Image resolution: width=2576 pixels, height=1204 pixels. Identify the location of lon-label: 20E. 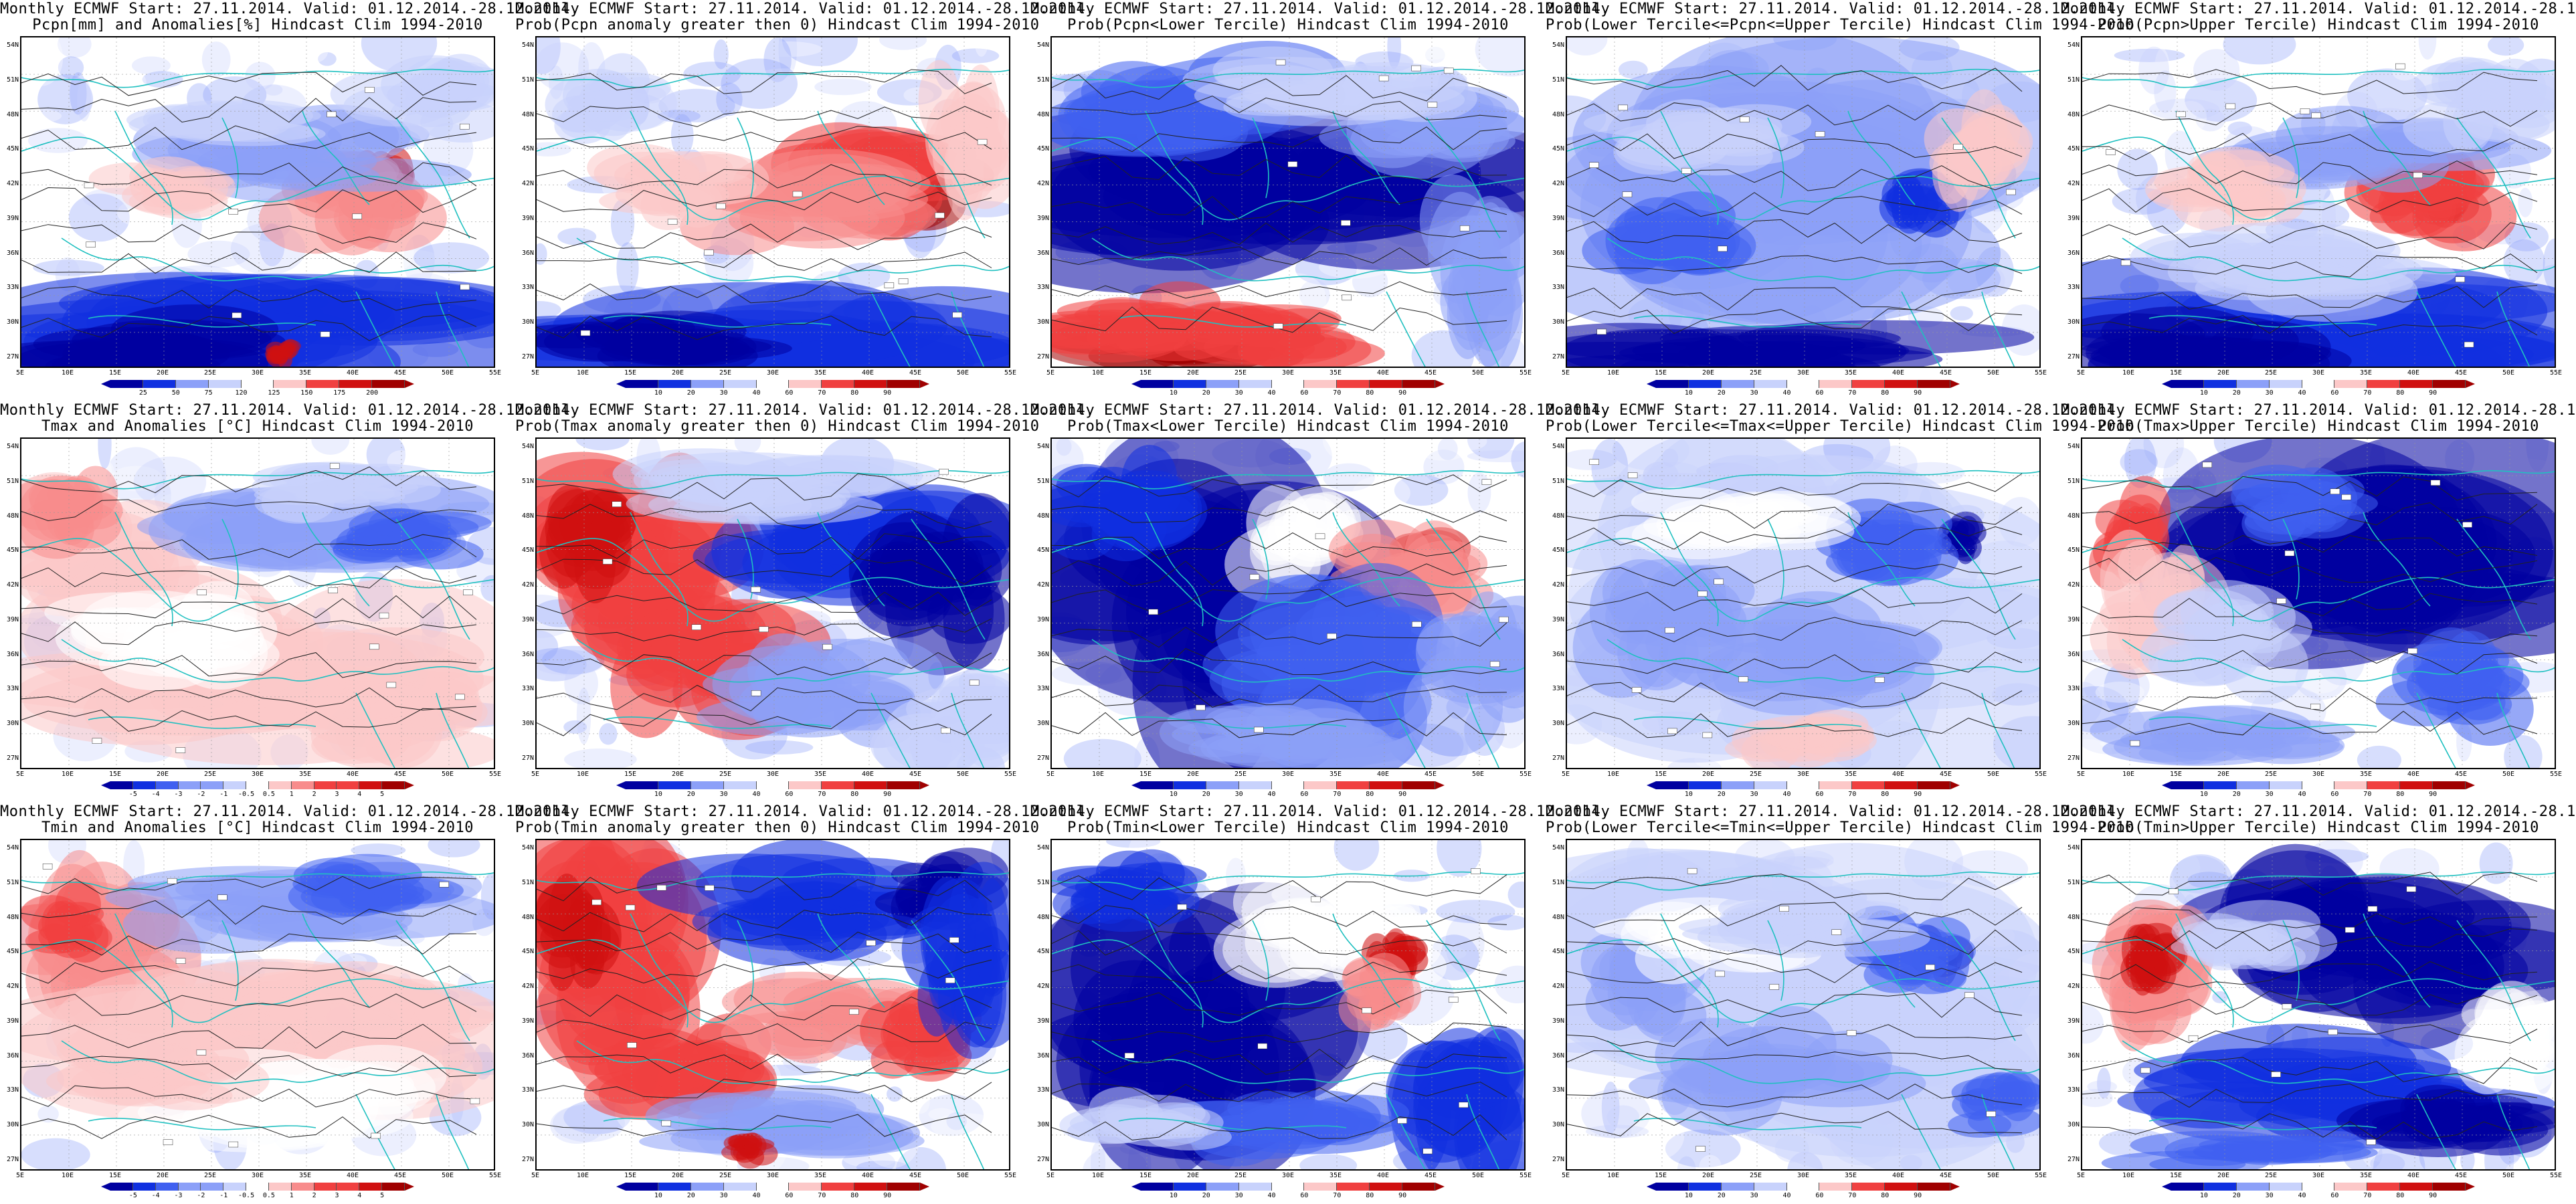
(677, 373).